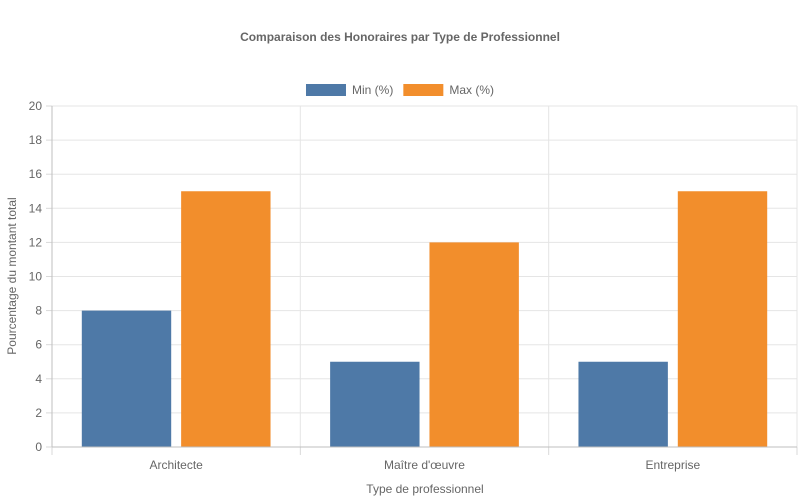  Describe the element at coordinates (36, 208) in the screenshot. I see `y-tick-label: 14` at that location.